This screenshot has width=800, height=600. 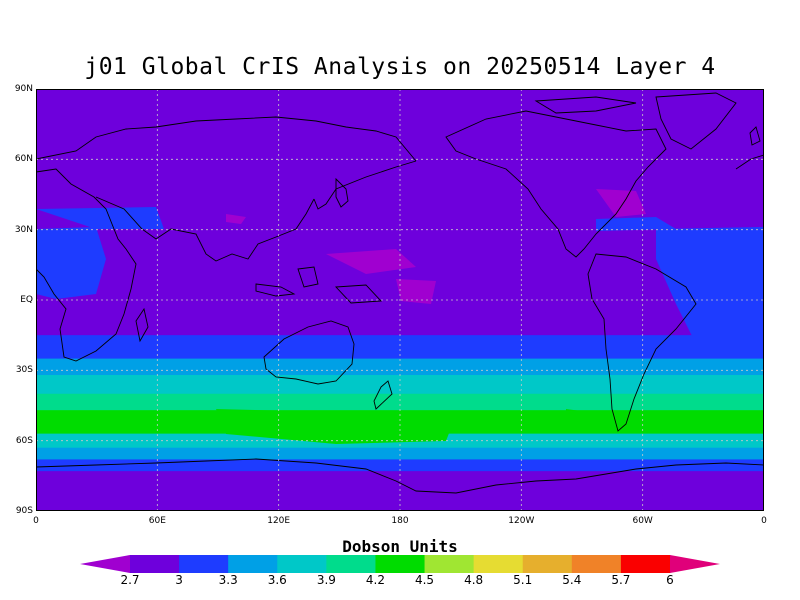 What do you see at coordinates (556, 184) in the screenshot?
I see `coastline-north-america` at bounding box center [556, 184].